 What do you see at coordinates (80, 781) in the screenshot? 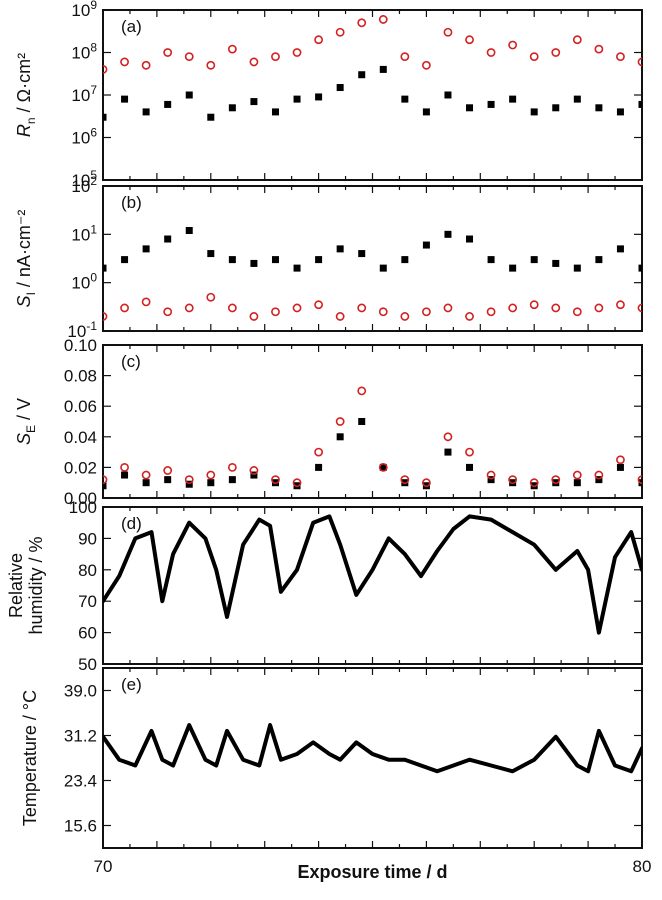
I see `ytick-label: 23.4` at bounding box center [80, 781].